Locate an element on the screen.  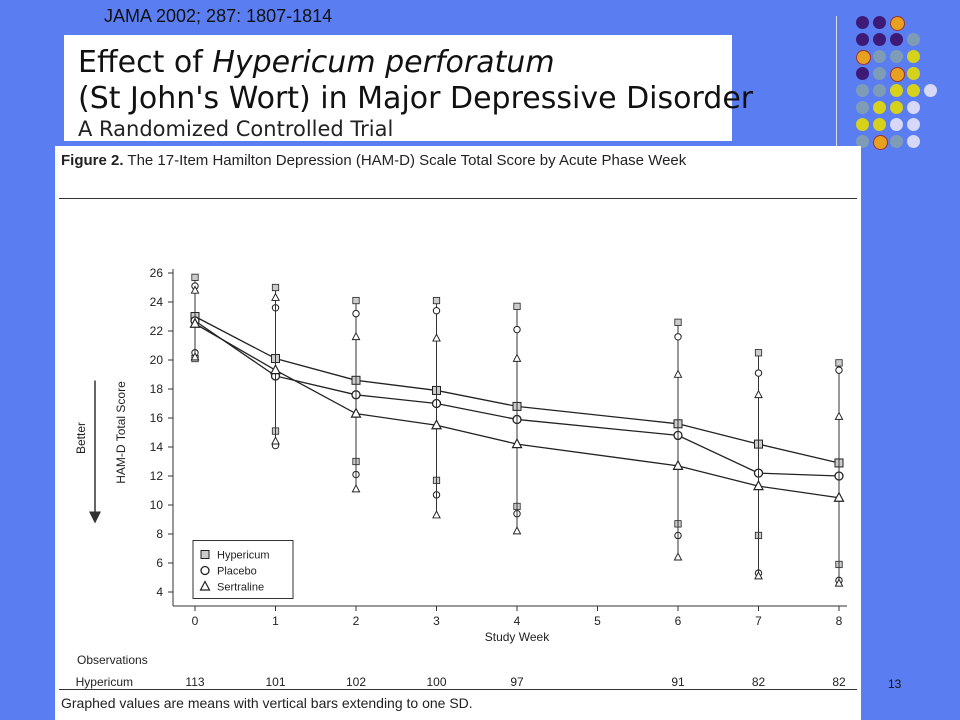
citation: JAMA 2002; 287: 1807-1814 is located at coordinates (218, 16).